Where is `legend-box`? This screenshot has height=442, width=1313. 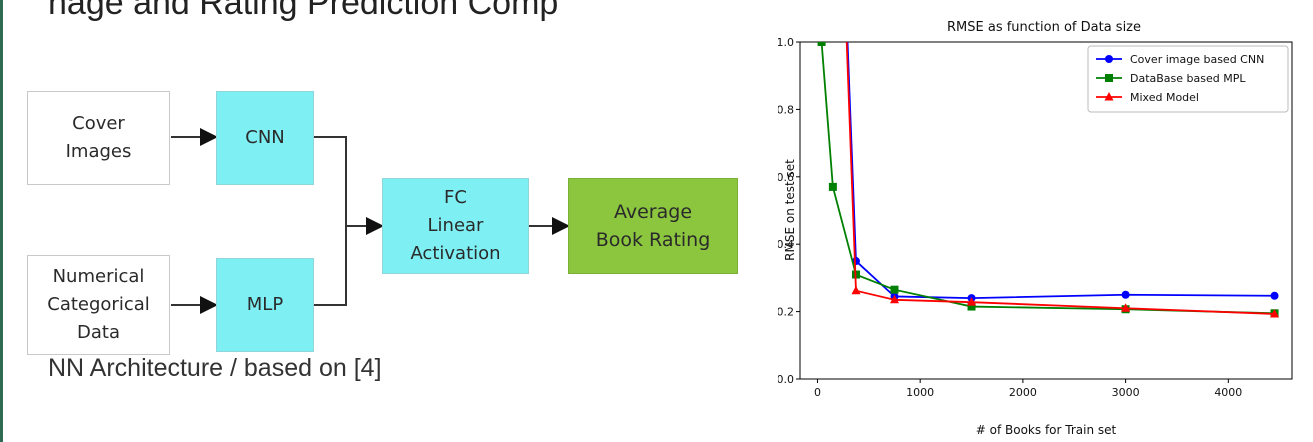 legend-box is located at coordinates (1188, 79).